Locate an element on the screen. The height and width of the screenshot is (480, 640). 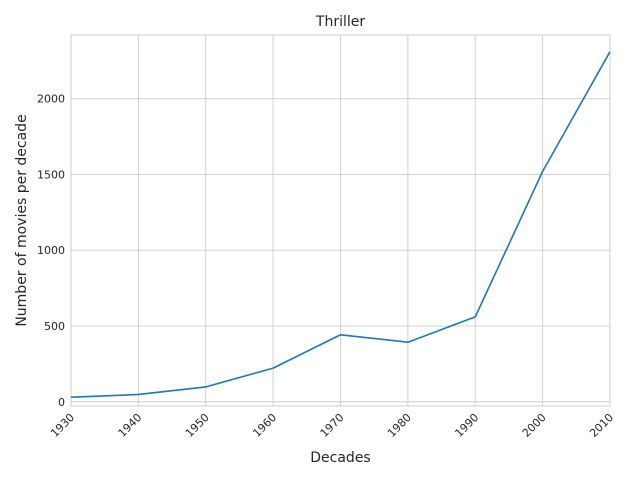
y-tick-labels: 0 500 1000 1500 2000 is located at coordinates (51, 251).